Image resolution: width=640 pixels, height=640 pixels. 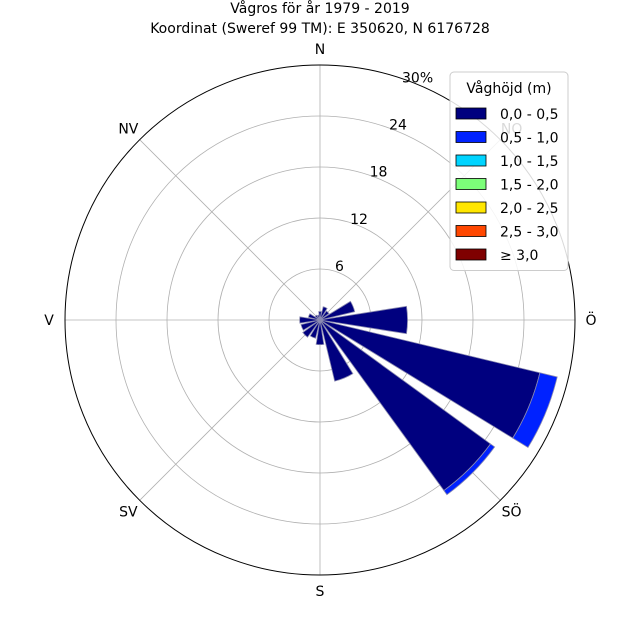 What do you see at coordinates (320, 592) in the screenshot?
I see `direction-label: S` at bounding box center [320, 592].